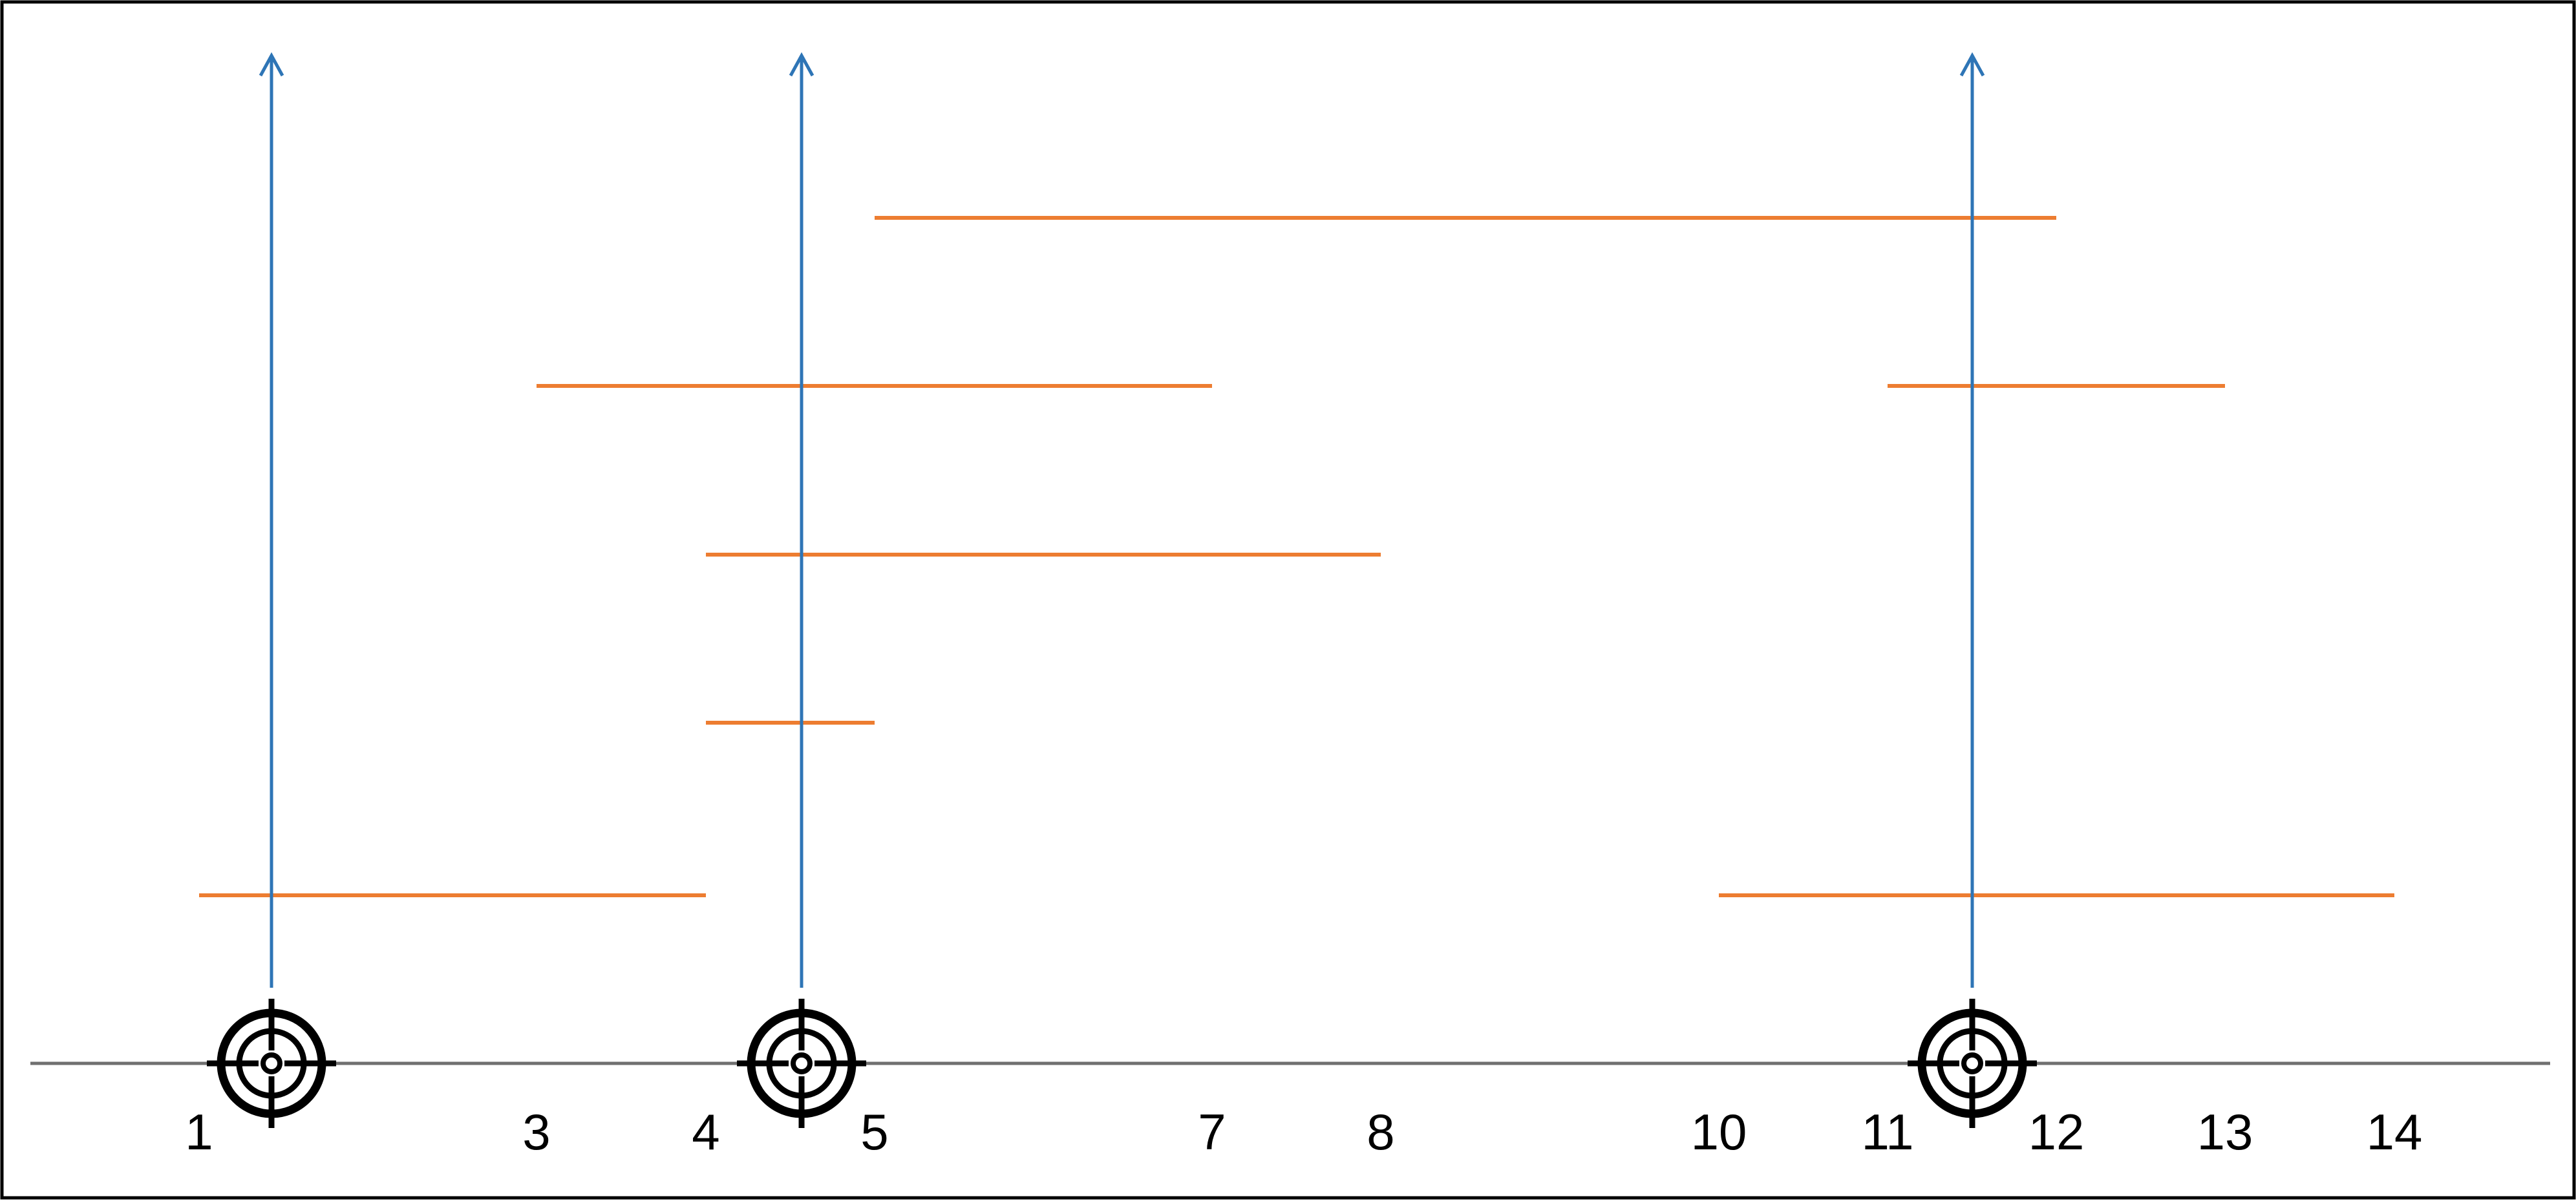  I want to click on axis-tick-label: 3, so click(536, 1131).